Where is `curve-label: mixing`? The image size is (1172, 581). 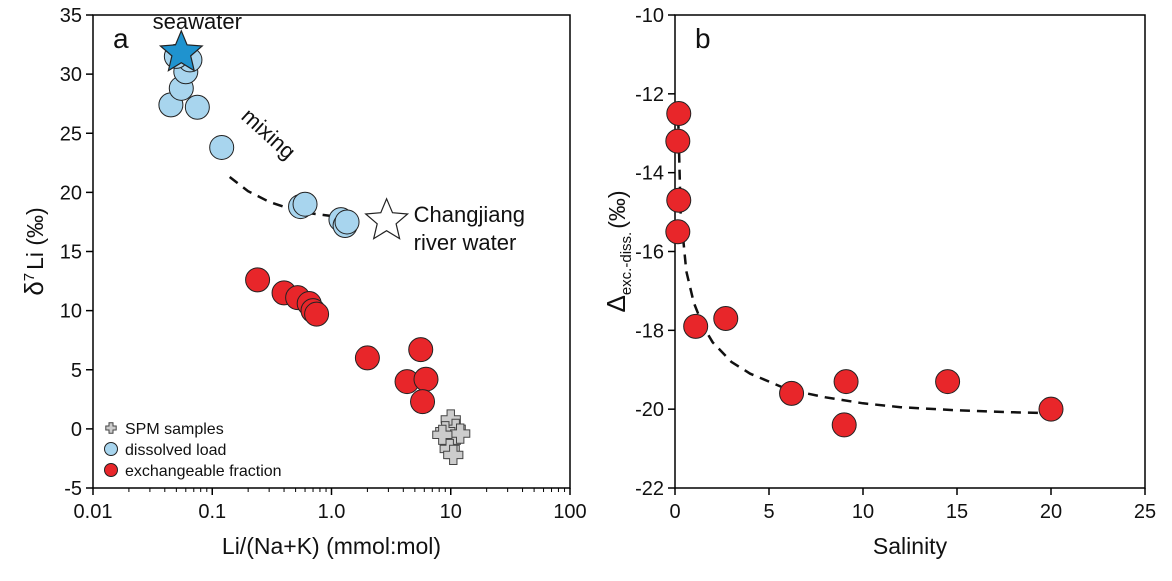
curve-label: mixing is located at coordinates (269, 133).